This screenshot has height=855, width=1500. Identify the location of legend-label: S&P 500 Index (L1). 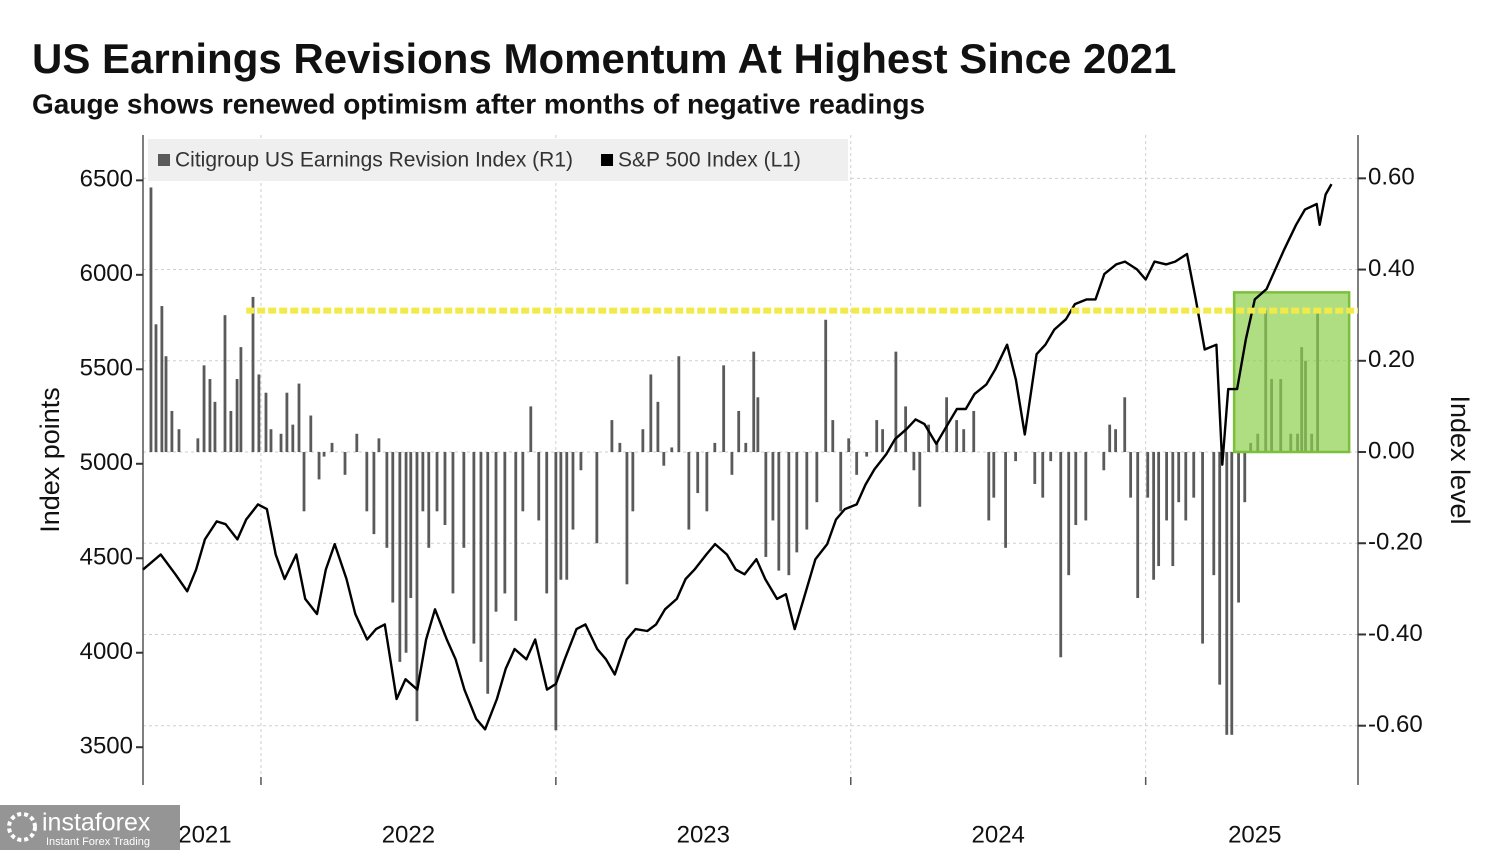
(709, 160).